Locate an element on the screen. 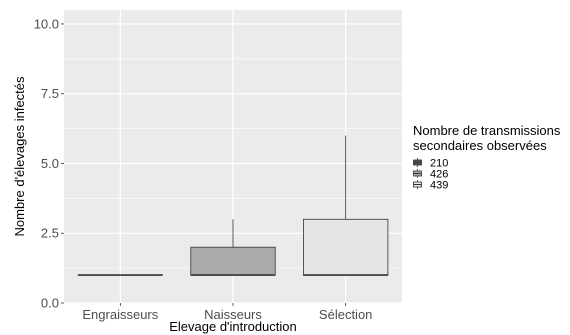  x-tick-label: Engraisseurs is located at coordinates (120, 314).